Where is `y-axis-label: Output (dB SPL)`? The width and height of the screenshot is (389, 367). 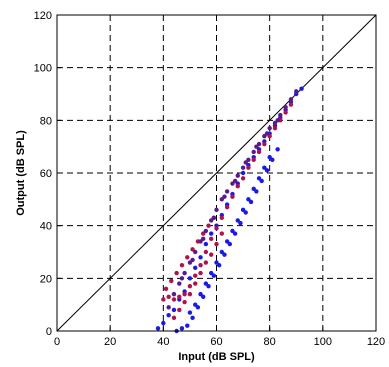
y-axis-label: Output (dB SPL) is located at coordinates (21, 173).